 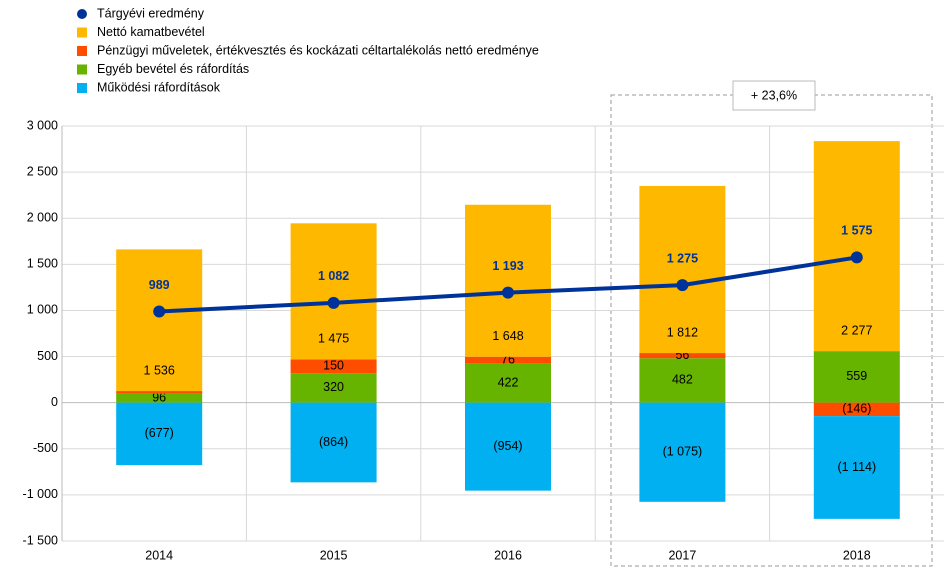 I want to click on x-tick-label: 2016, so click(x=508, y=555).